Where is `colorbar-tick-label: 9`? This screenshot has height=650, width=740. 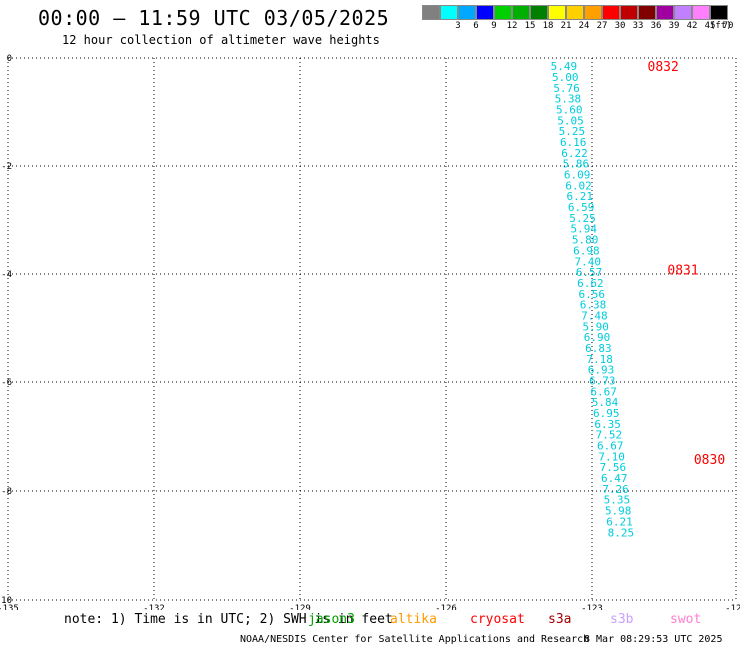 colorbar-tick-label: 9 is located at coordinates (494, 26).